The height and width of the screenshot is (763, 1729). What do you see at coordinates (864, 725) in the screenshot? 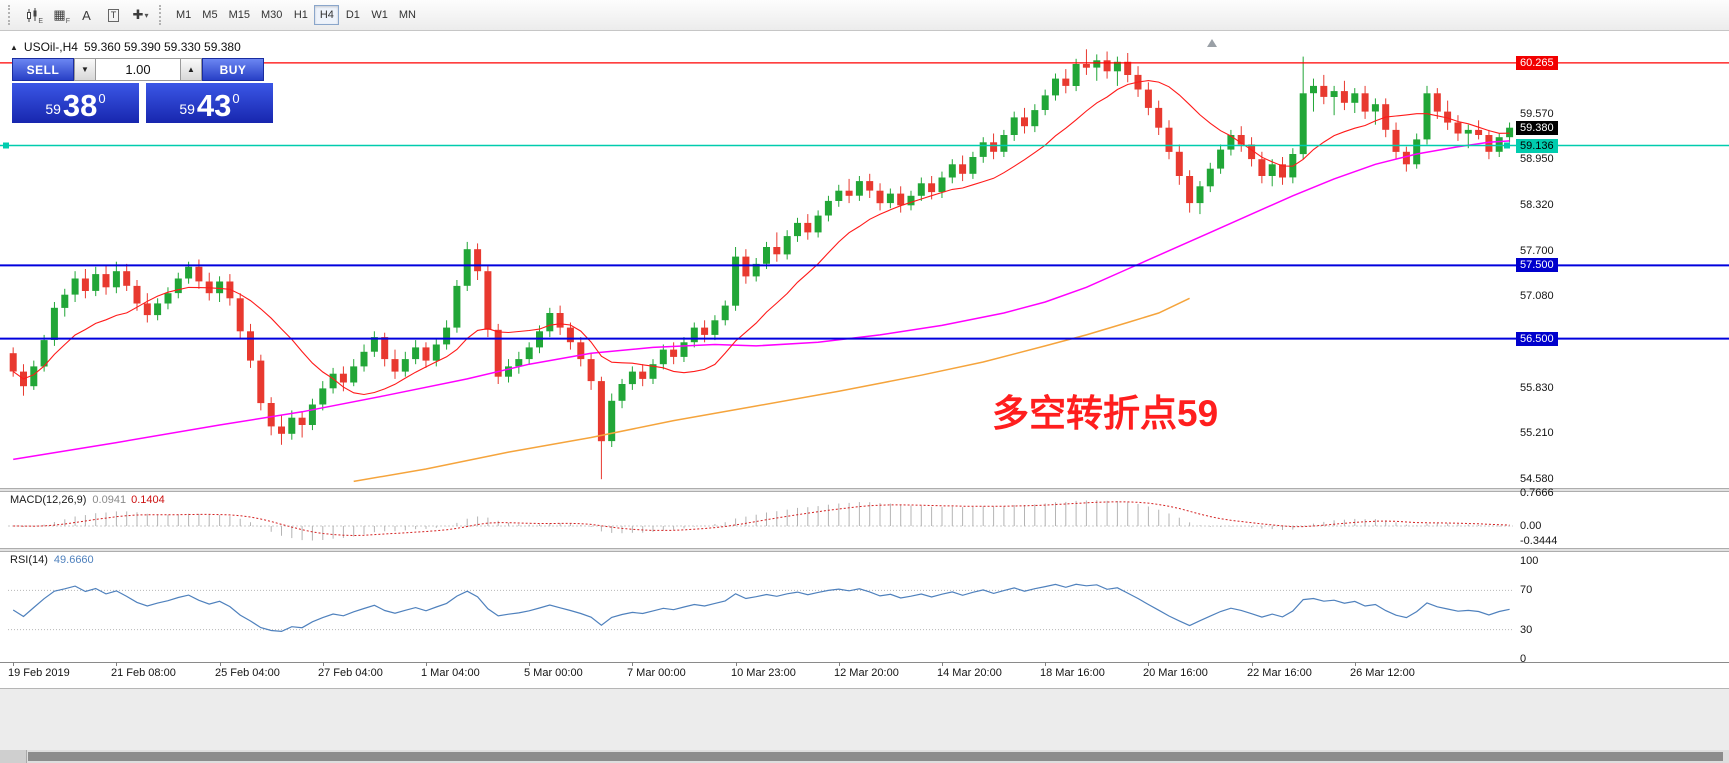
I see `bottom-strip` at bounding box center [864, 725].